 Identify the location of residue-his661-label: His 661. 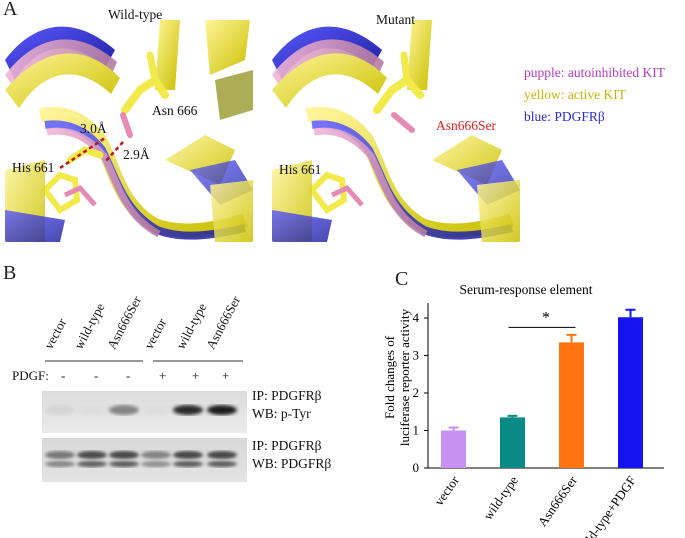
(33, 167).